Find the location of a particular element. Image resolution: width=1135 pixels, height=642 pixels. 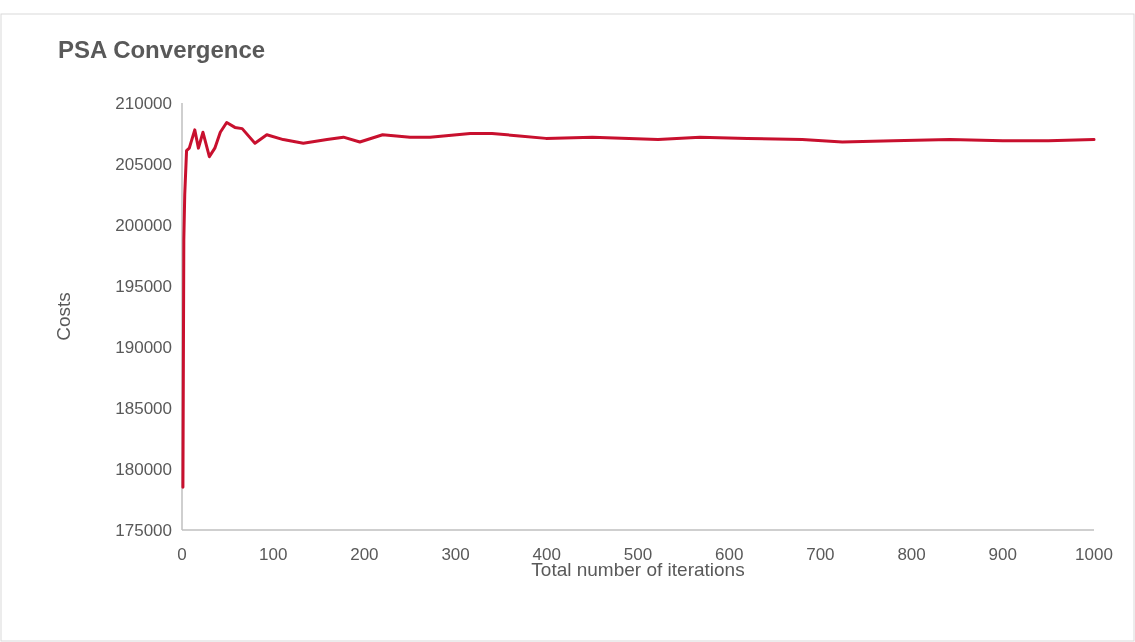

x-tick-label: 800 is located at coordinates (911, 554).